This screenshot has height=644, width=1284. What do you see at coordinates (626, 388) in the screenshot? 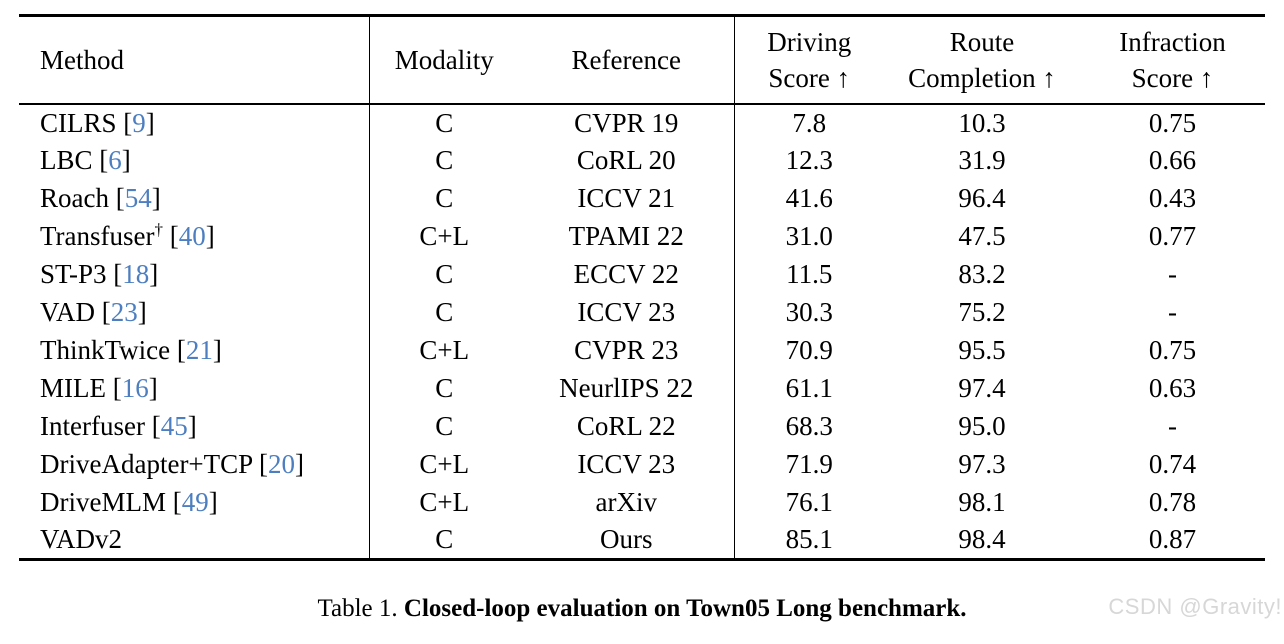
I see `reference-cell: NeurlIPS 22` at bounding box center [626, 388].